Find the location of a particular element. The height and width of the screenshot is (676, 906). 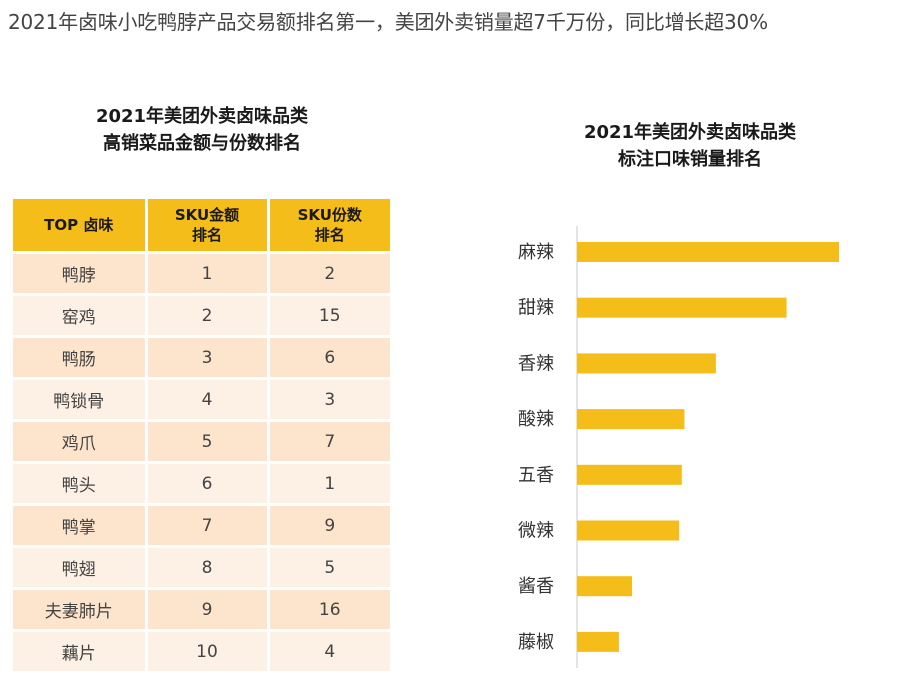

category-label: 甜辣 is located at coordinates (536, 308).